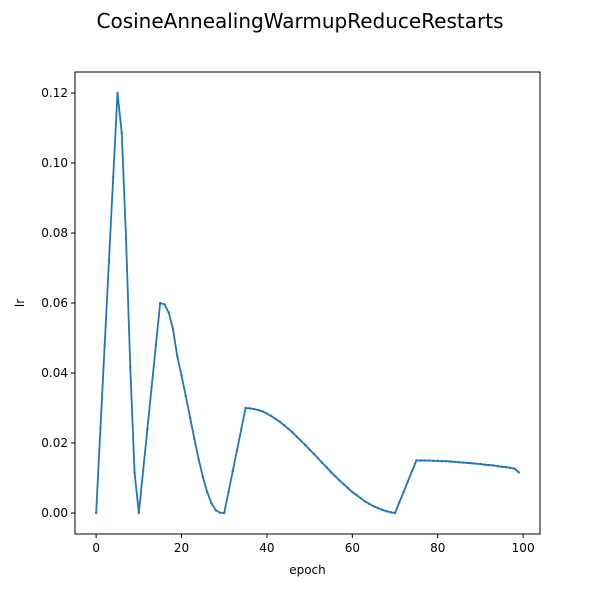 The width and height of the screenshot is (600, 600). I want to click on x-axis-label: epoch, so click(307, 570).